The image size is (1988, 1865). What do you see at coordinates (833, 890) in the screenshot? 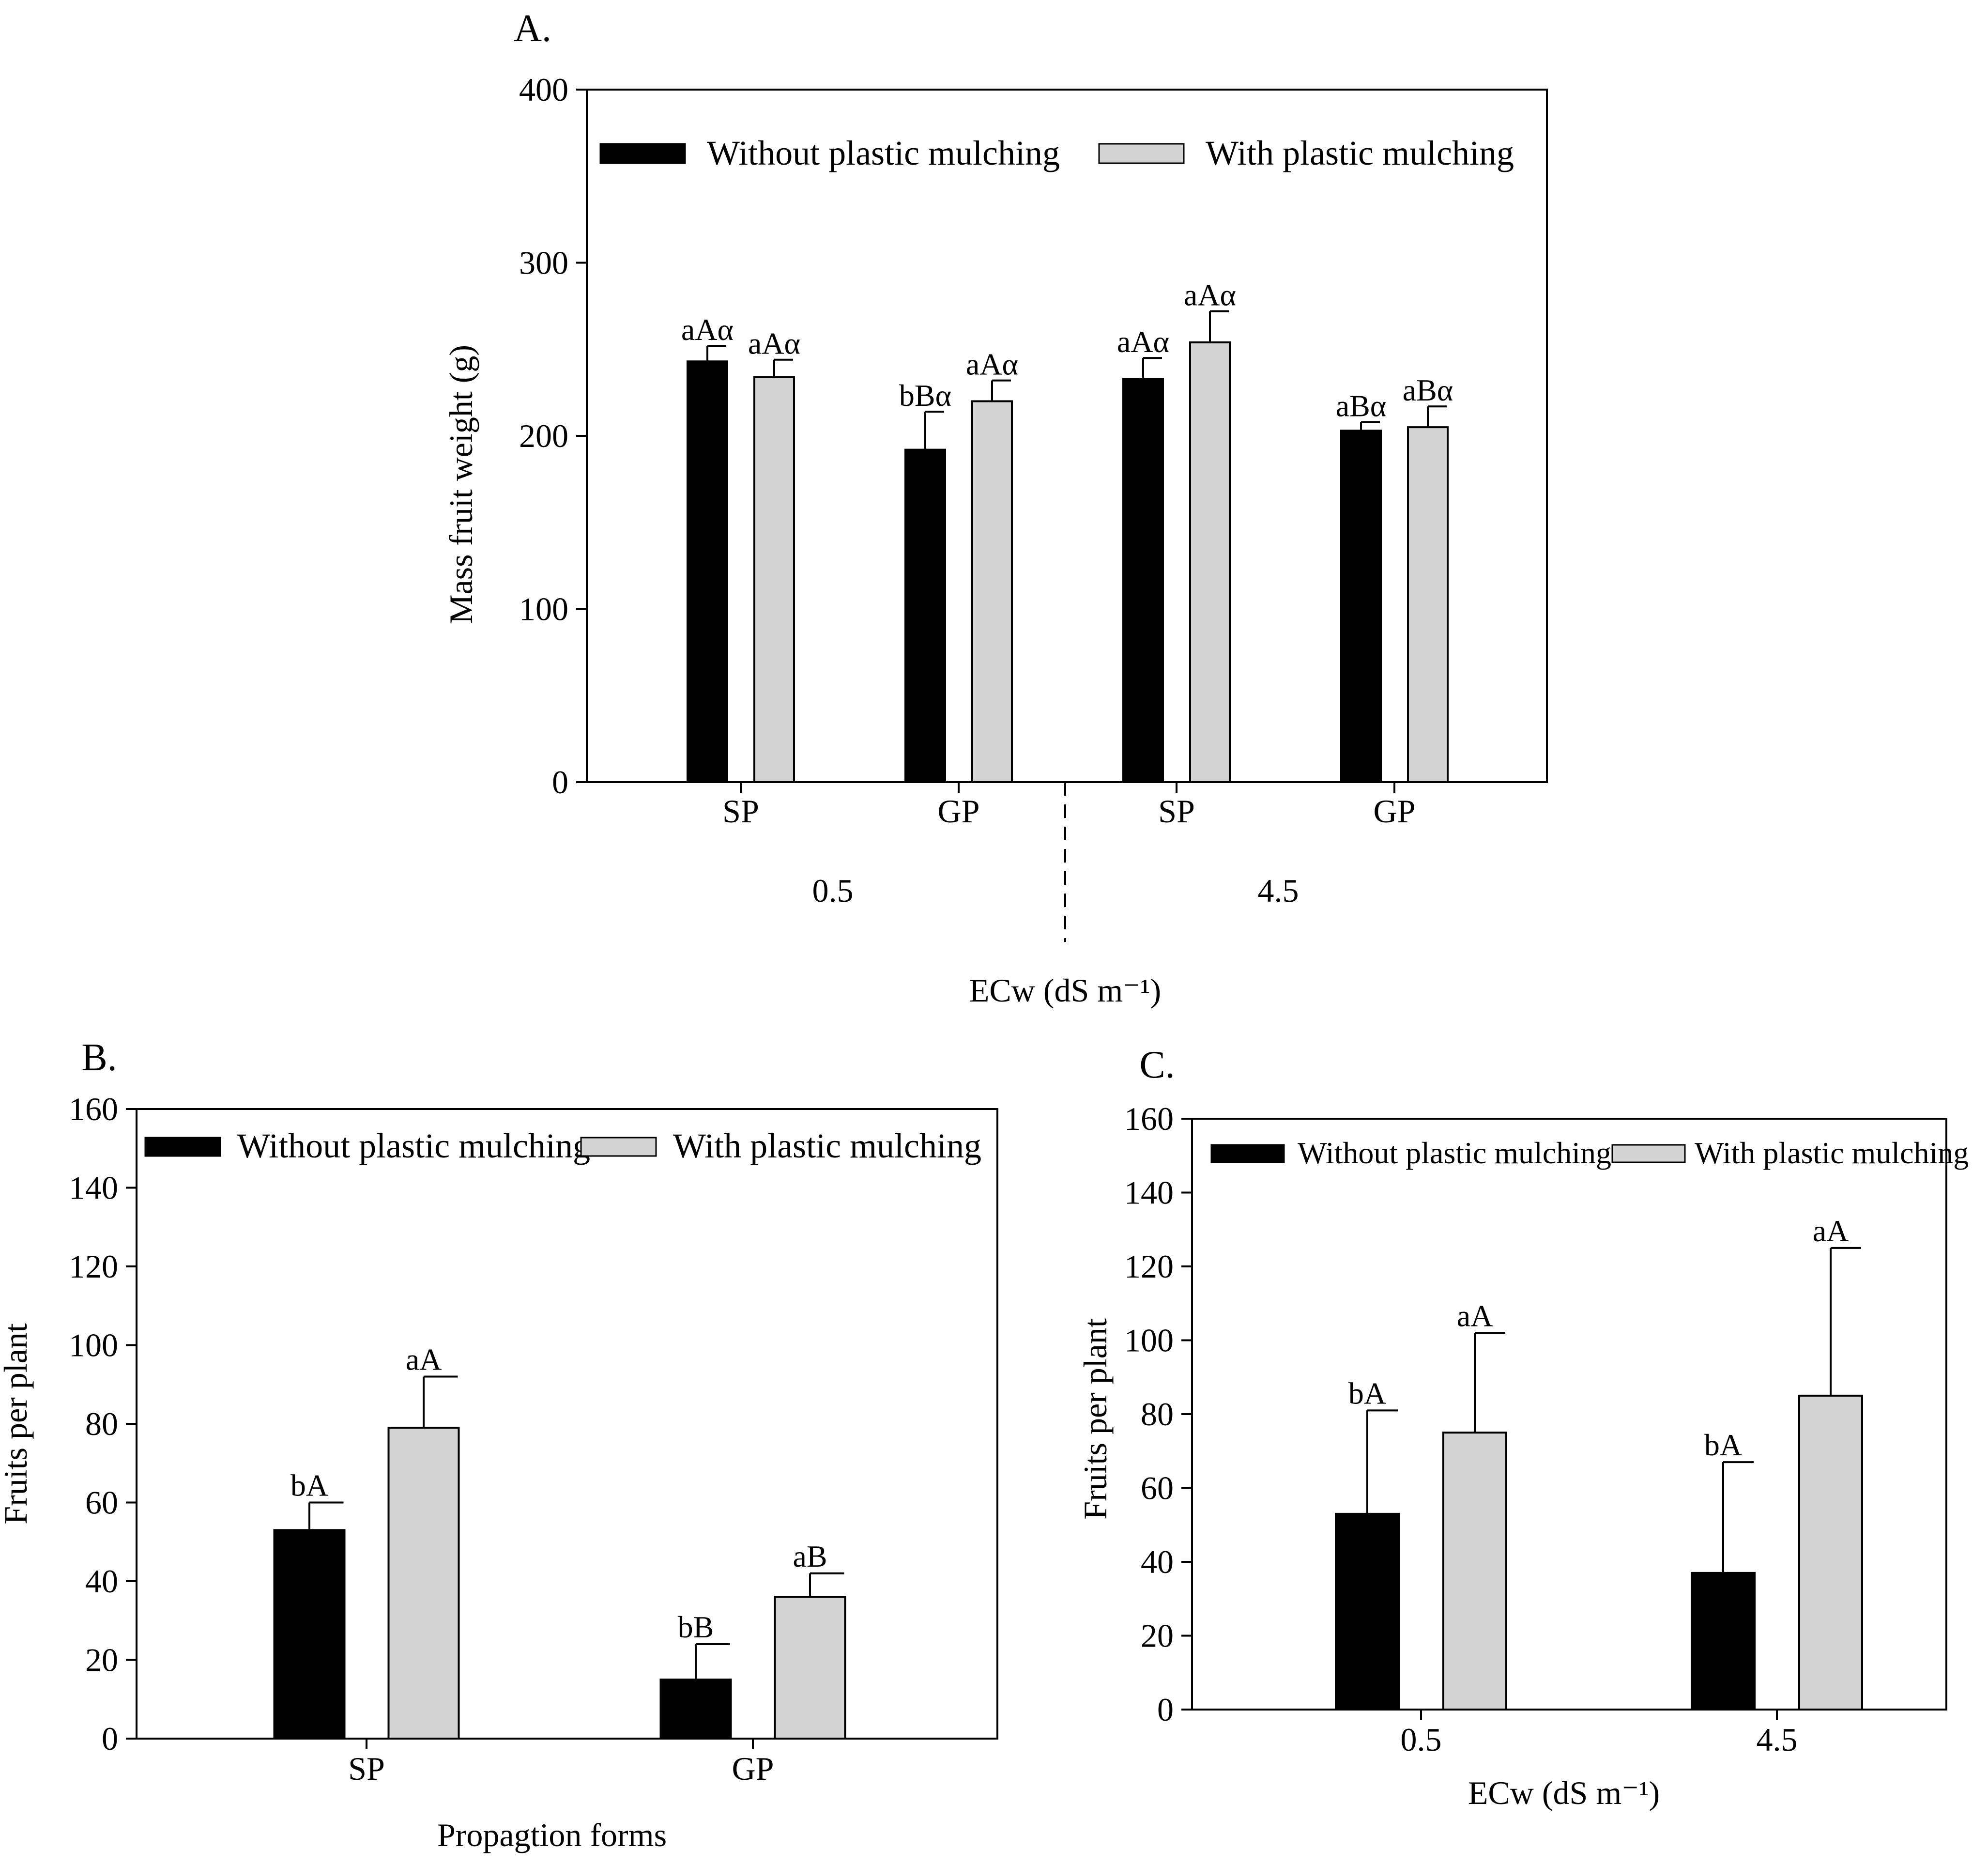
I see `panel-a-group-label-0: 0.5` at bounding box center [833, 890].